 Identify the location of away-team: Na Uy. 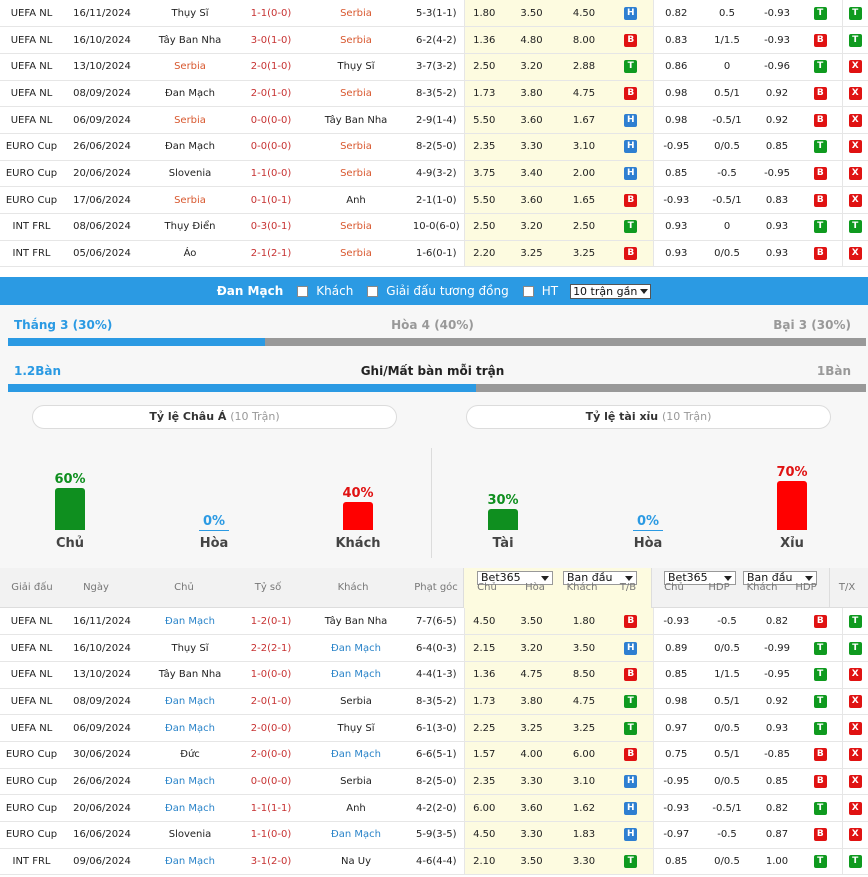
(356, 862).